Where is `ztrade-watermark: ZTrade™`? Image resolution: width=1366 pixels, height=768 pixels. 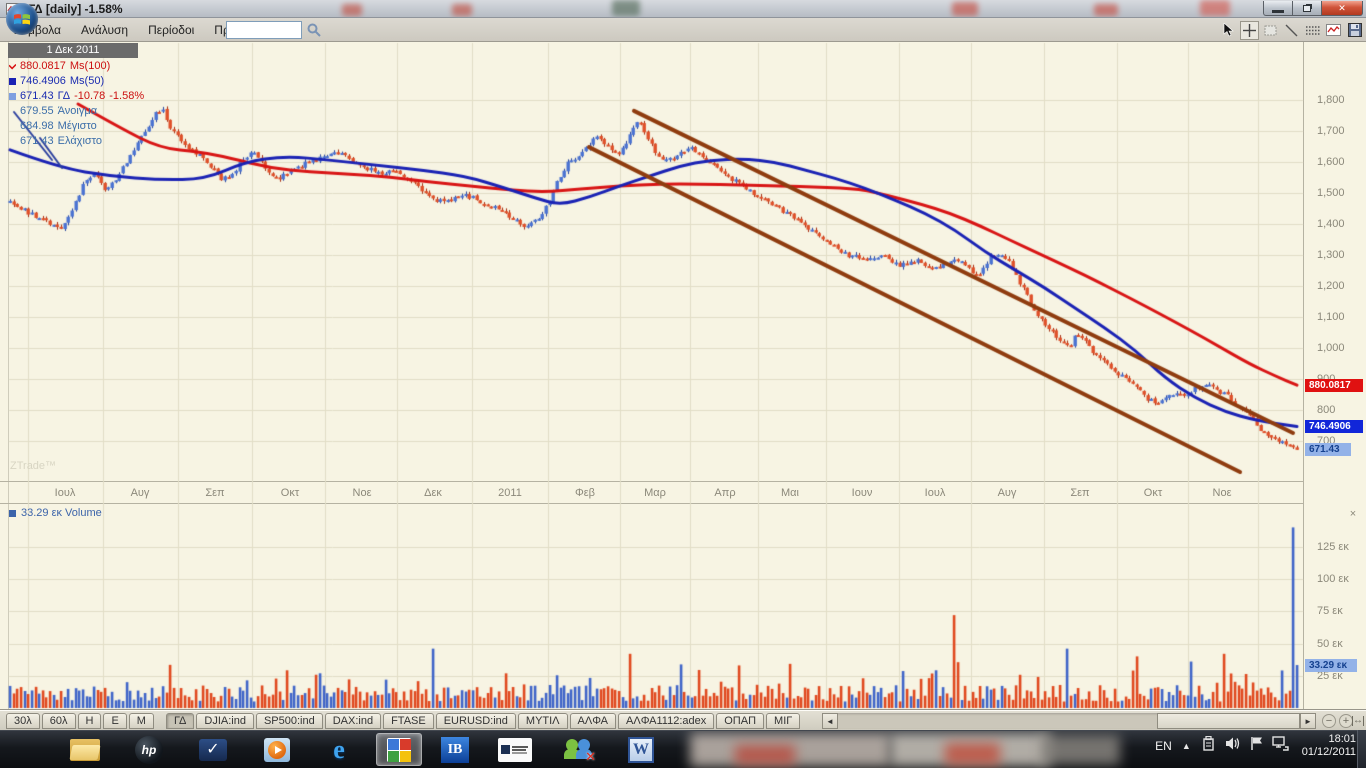
ztrade-watermark: ZTrade™ is located at coordinates (33, 466).